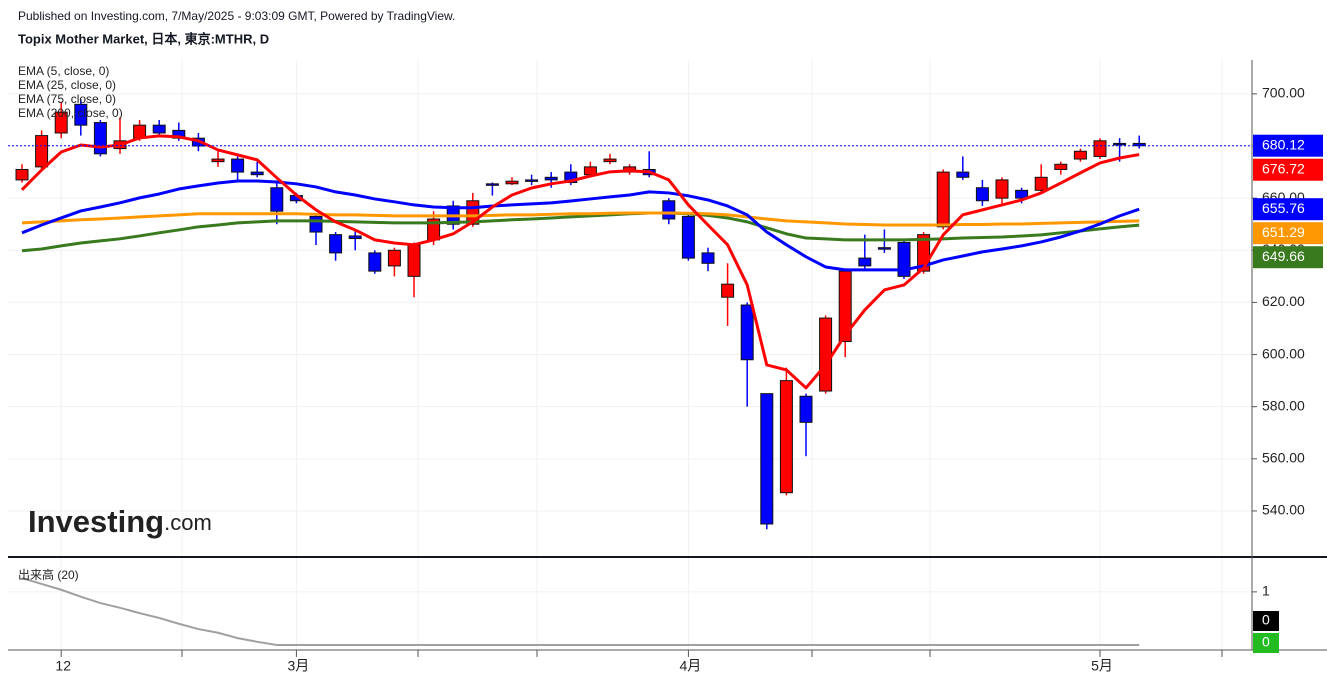  What do you see at coordinates (1283, 208) in the screenshot?
I see `price-label: 655.76` at bounding box center [1283, 208].